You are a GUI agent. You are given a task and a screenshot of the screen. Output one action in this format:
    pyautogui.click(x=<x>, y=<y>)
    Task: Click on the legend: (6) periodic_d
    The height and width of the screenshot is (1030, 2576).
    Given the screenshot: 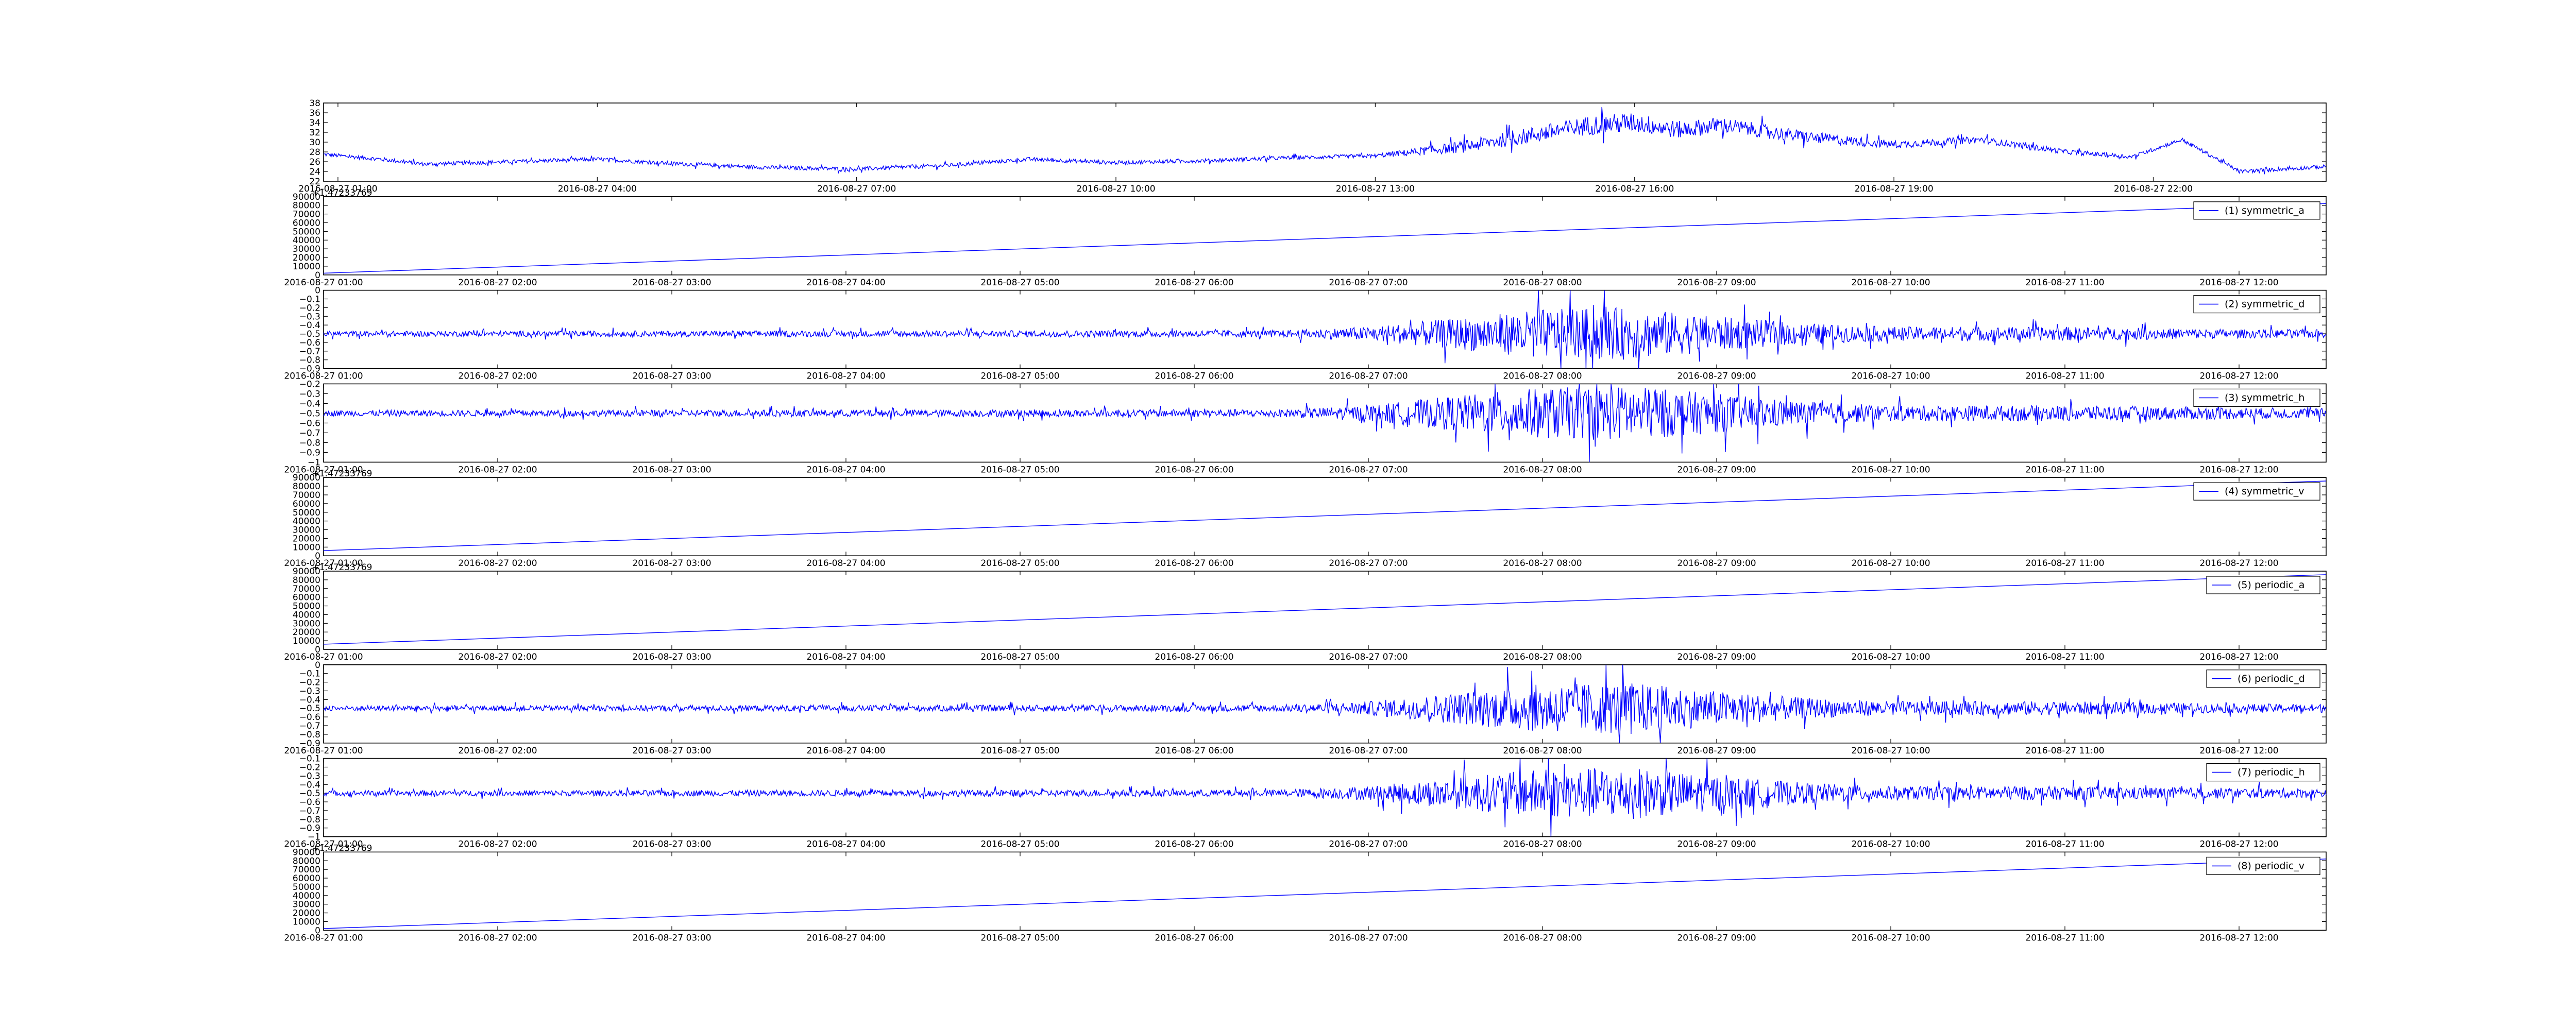 What is the action you would take?
    pyautogui.click(x=2263, y=679)
    